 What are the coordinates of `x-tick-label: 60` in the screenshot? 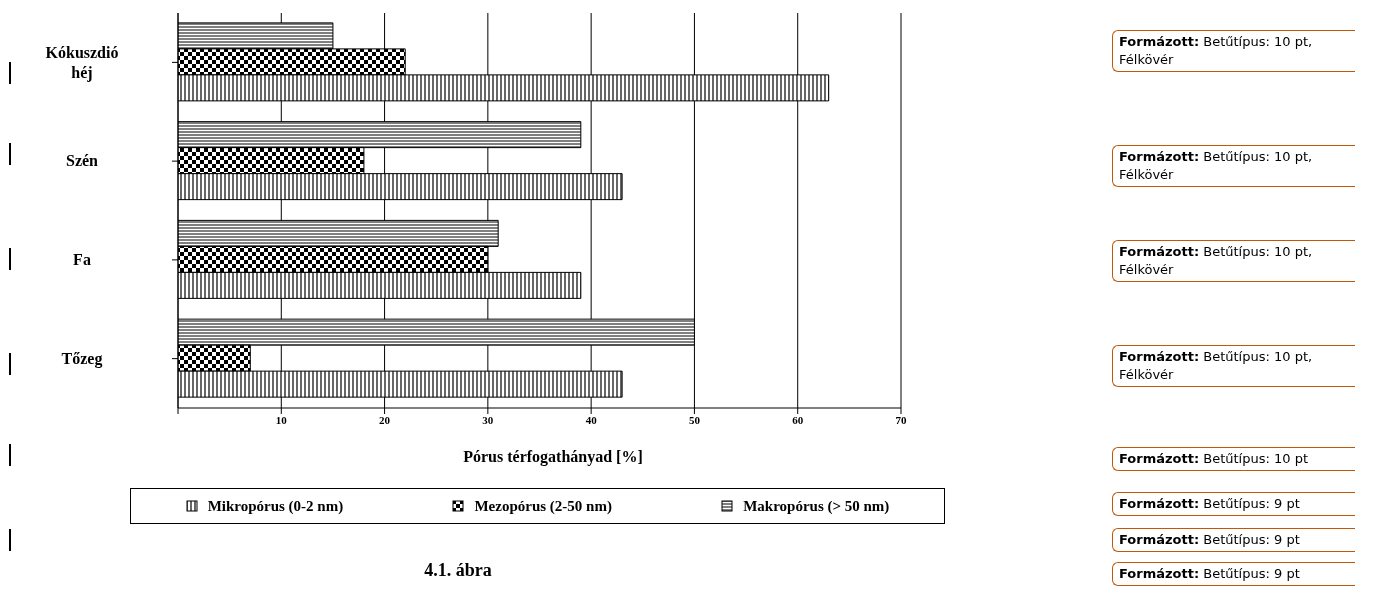 It's located at (798, 419).